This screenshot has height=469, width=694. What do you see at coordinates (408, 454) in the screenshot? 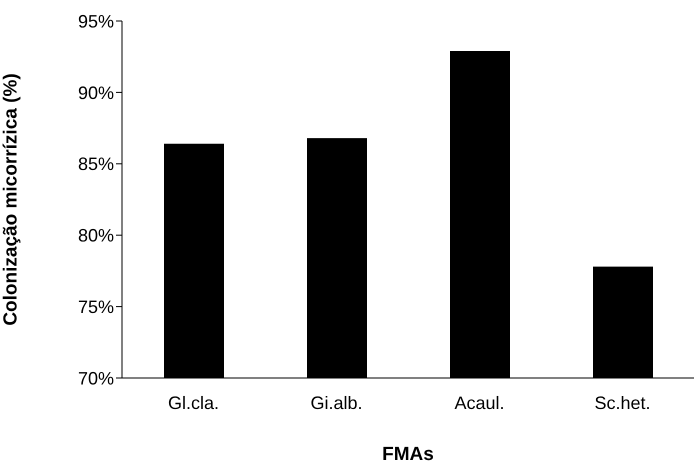
I see `x-axis-title: FMAs` at bounding box center [408, 454].